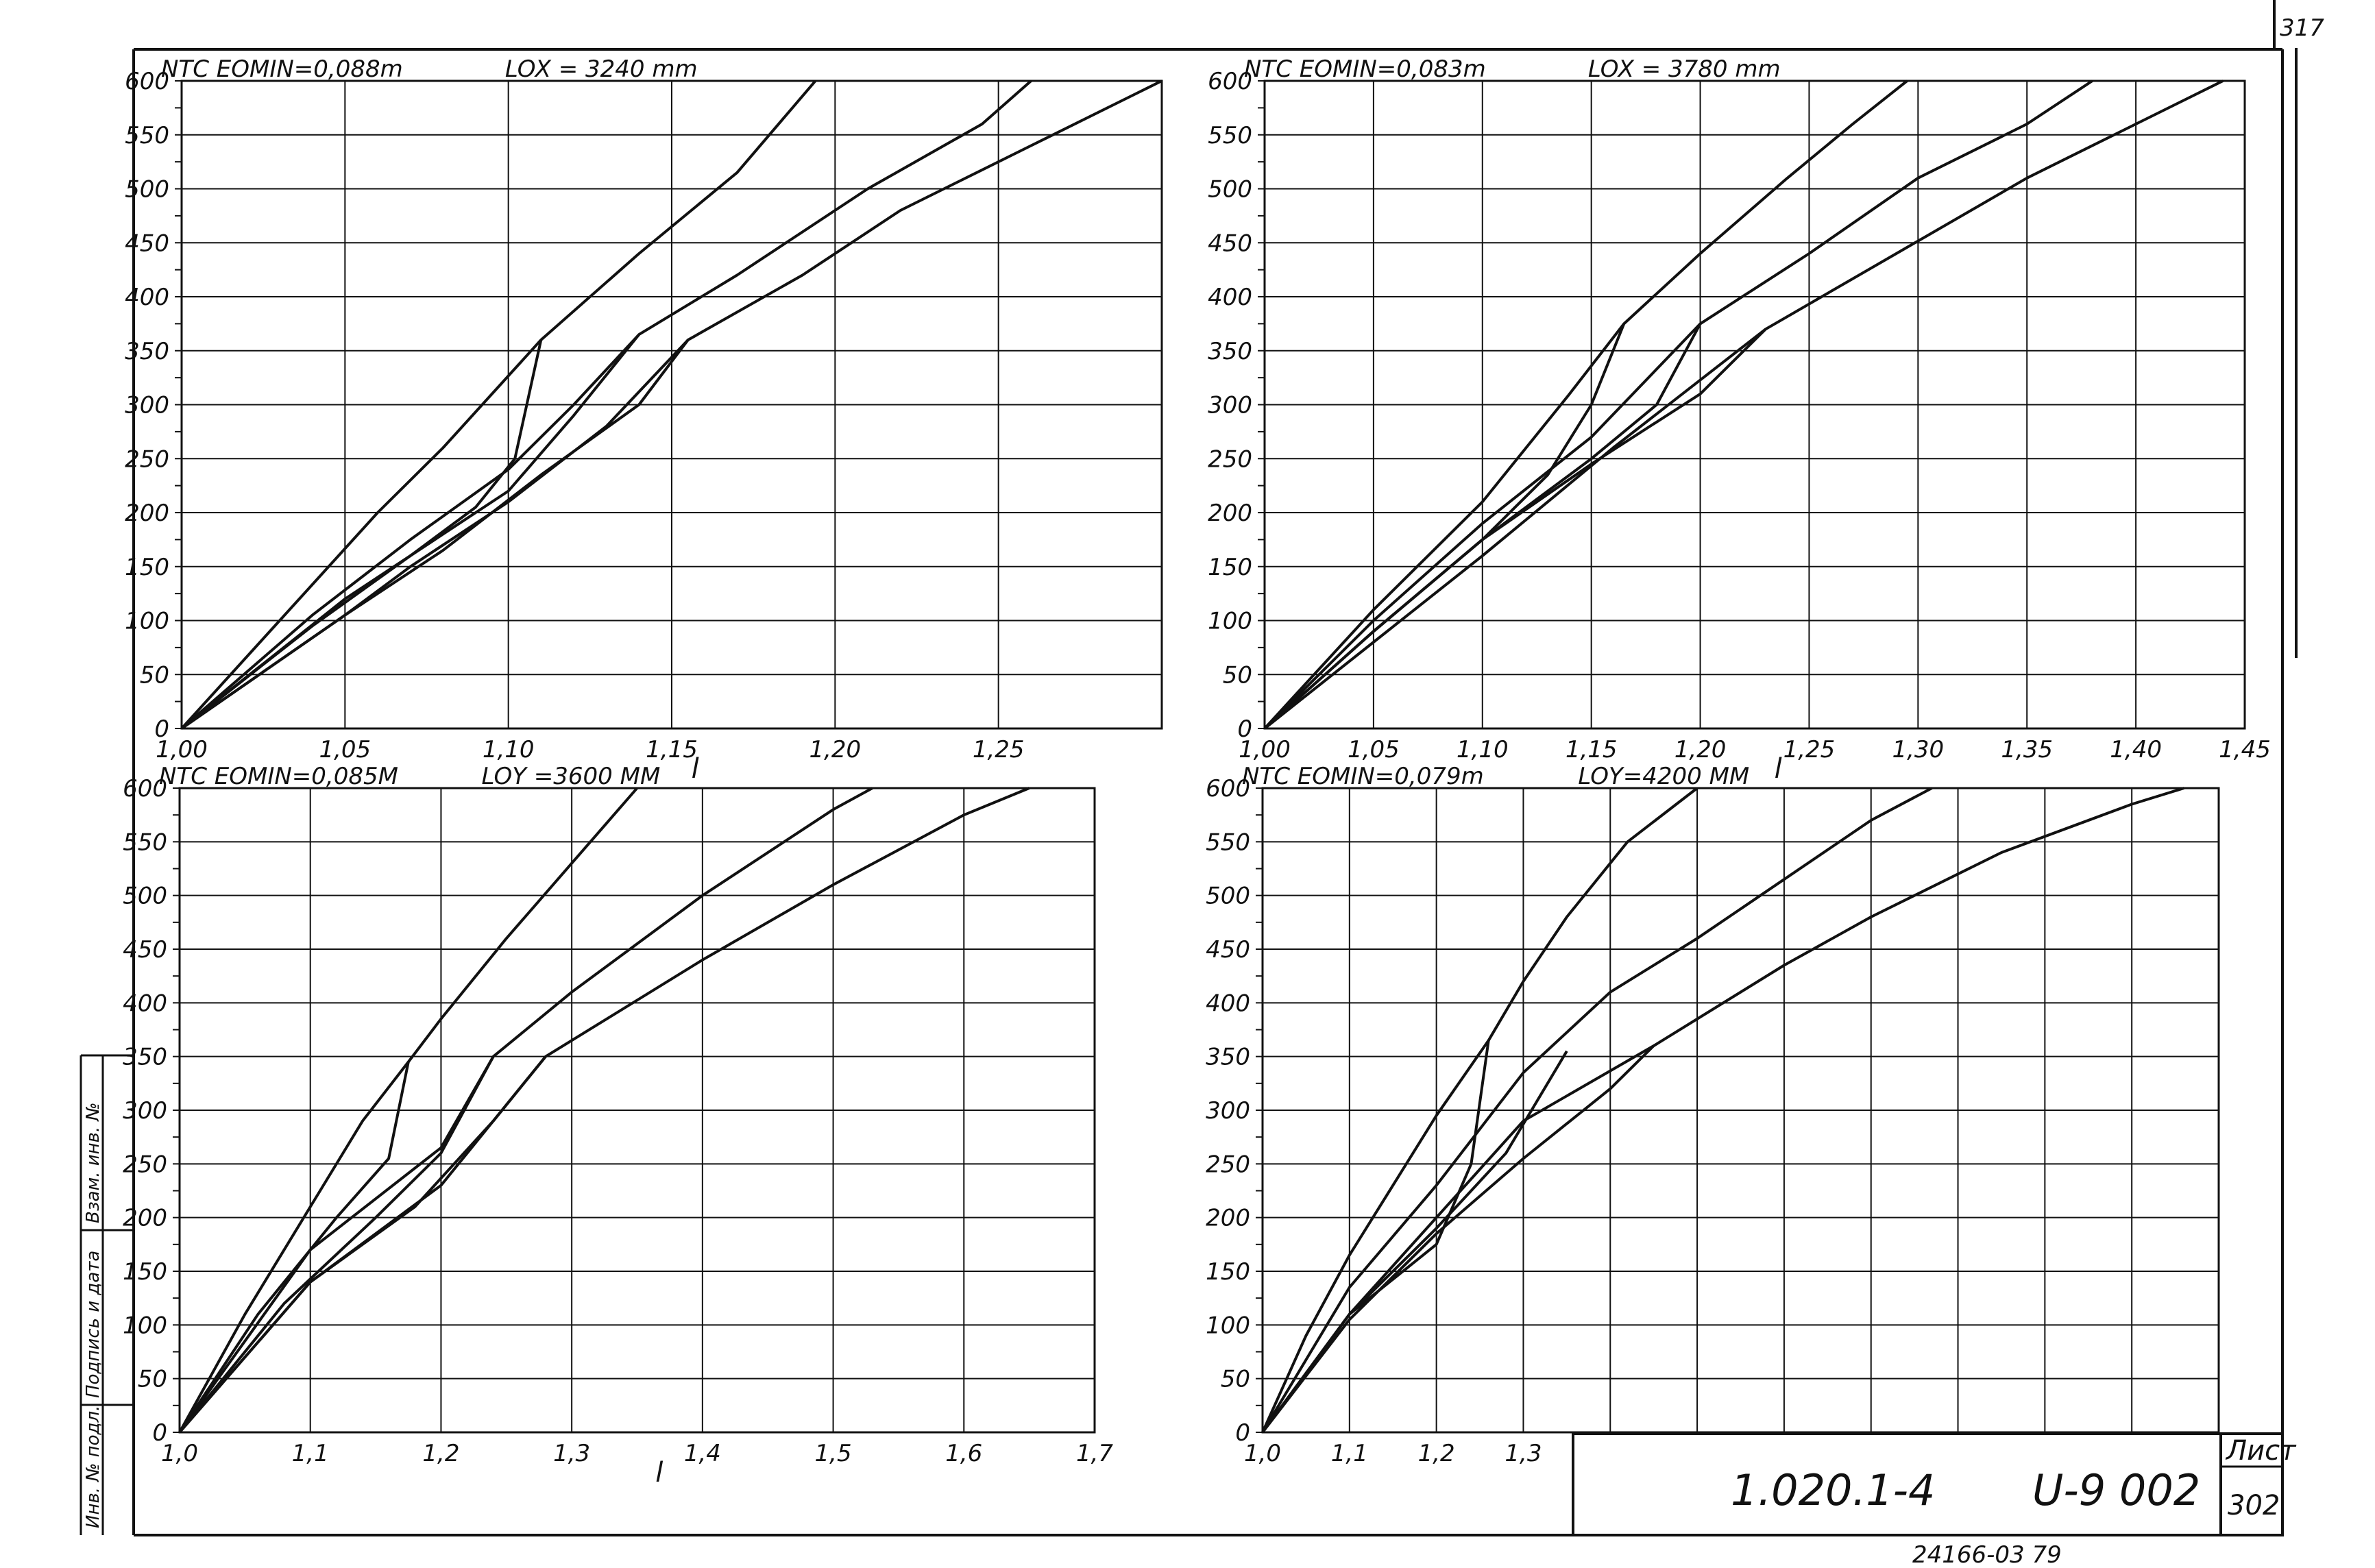 The image size is (2375, 1568). I want to click on x-tick-label: 1,7, so click(1094, 1453).